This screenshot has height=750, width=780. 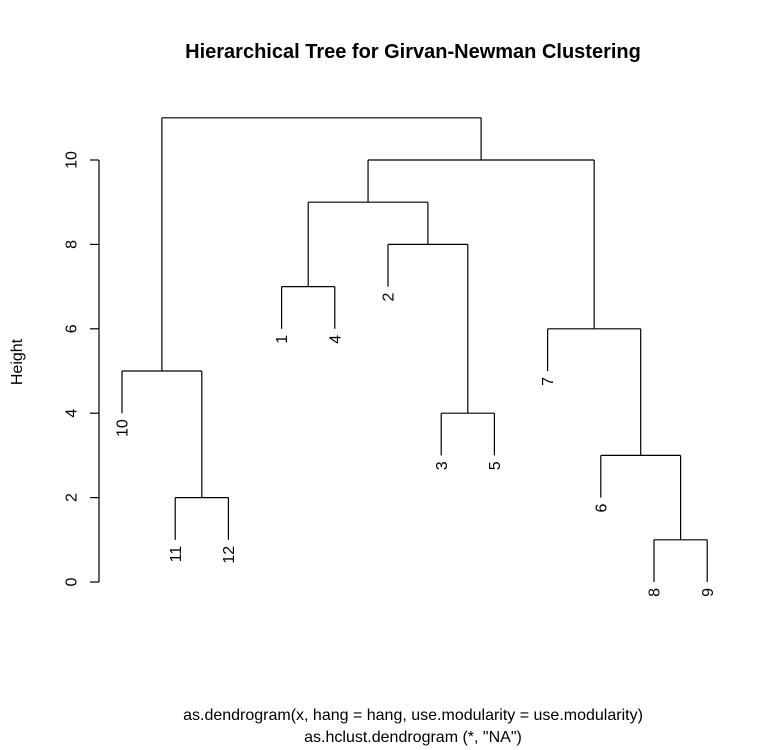 I want to click on y-tick-label: 6, so click(x=72, y=328).